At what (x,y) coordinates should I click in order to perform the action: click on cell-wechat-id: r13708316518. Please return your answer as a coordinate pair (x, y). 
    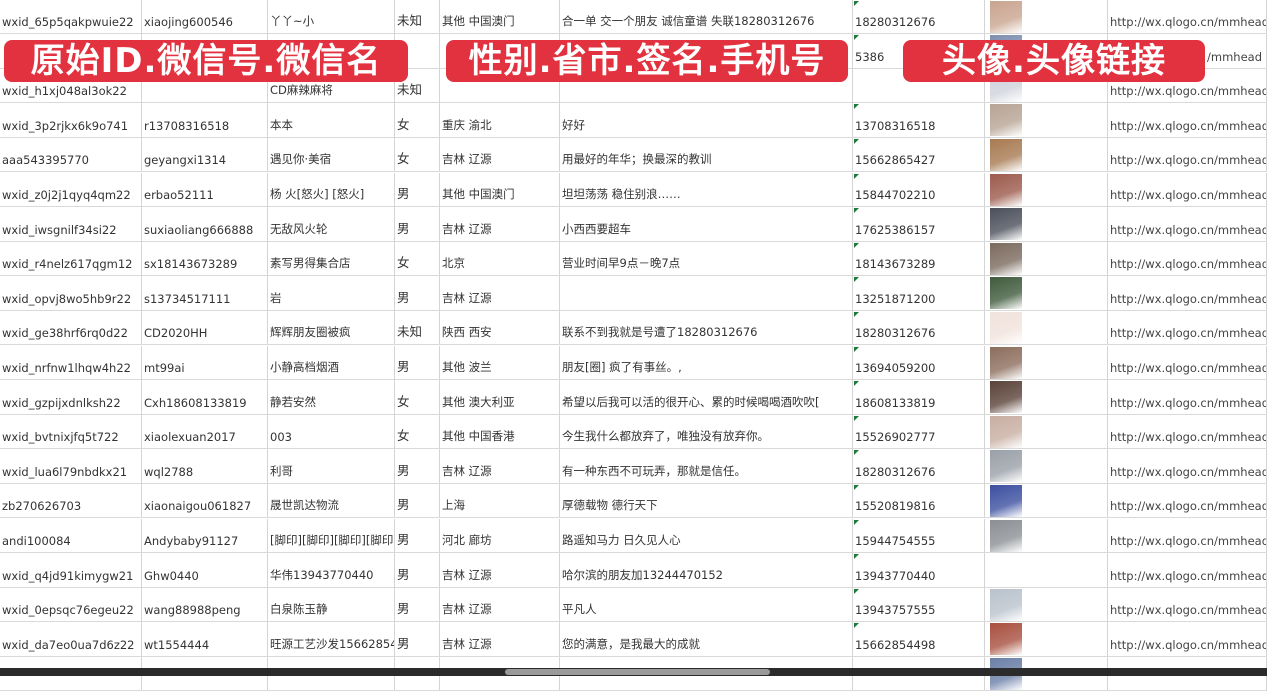
    Looking at the image, I should click on (205, 120).